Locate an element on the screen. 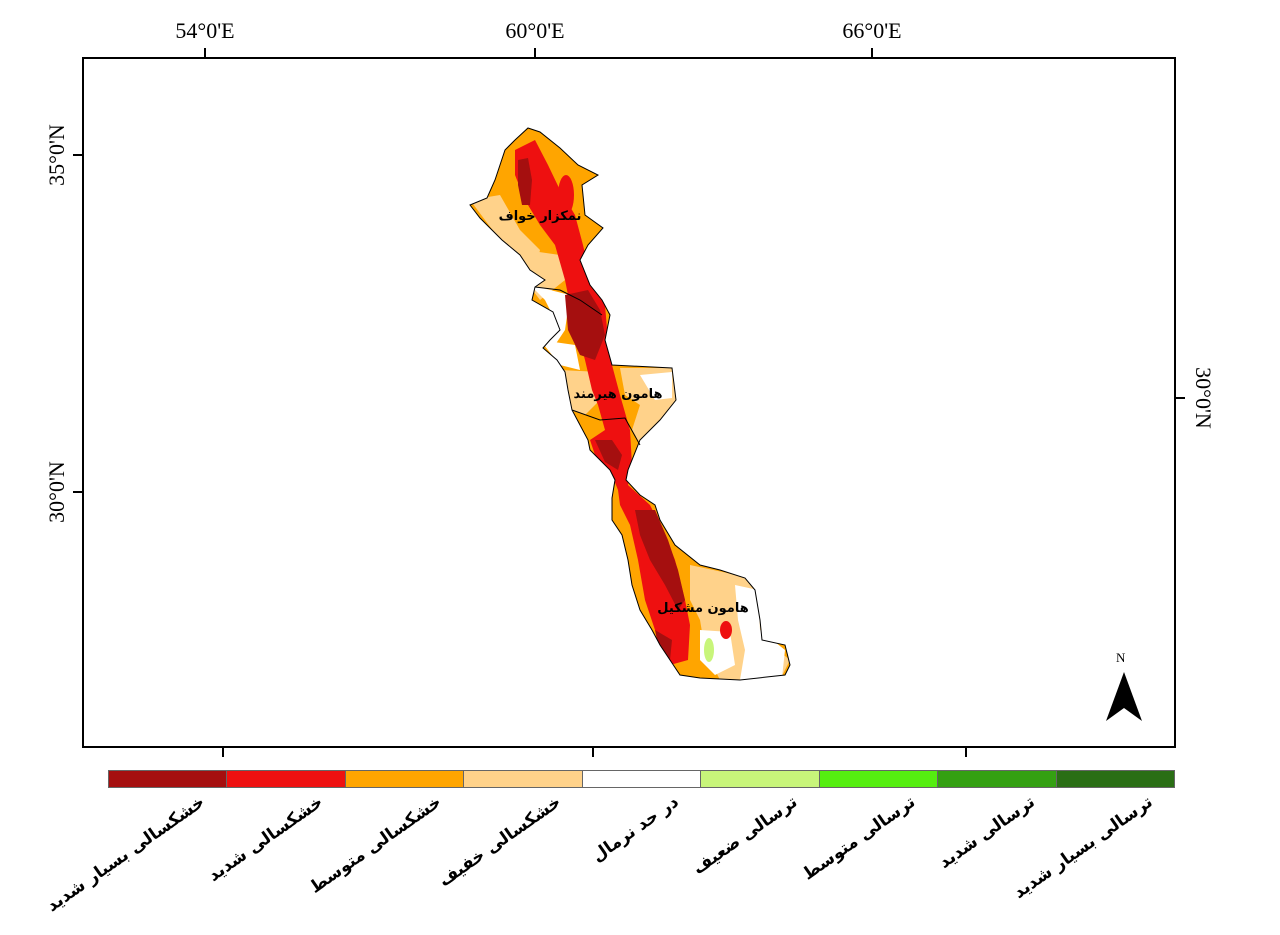 The height and width of the screenshot is (935, 1280). lon-label-54e: 54°0'E is located at coordinates (204, 30).